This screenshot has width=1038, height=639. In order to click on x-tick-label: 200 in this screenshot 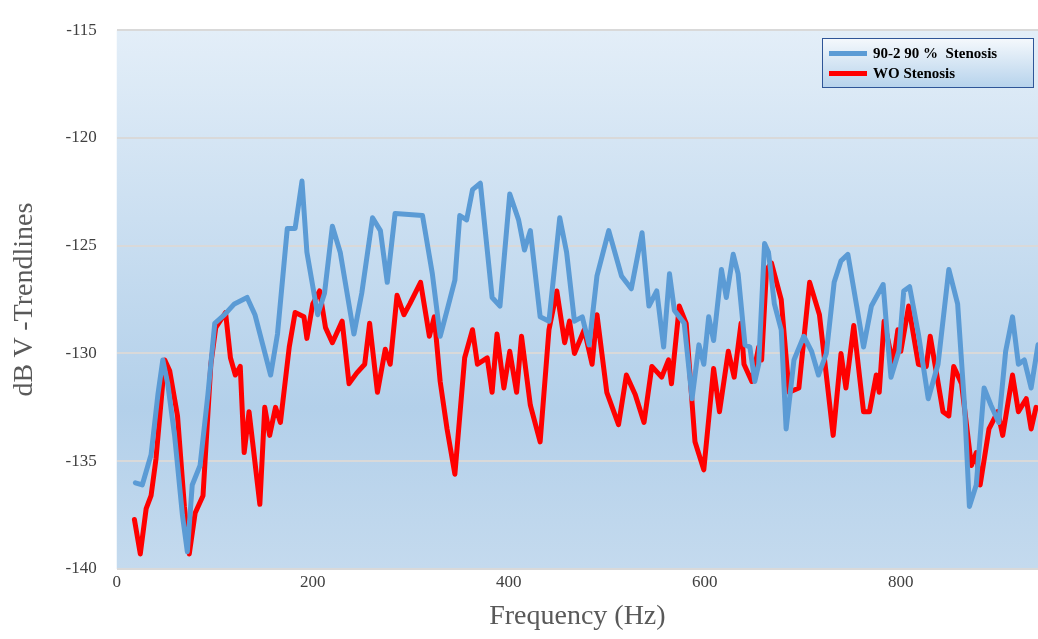, I will do `click(313, 581)`.